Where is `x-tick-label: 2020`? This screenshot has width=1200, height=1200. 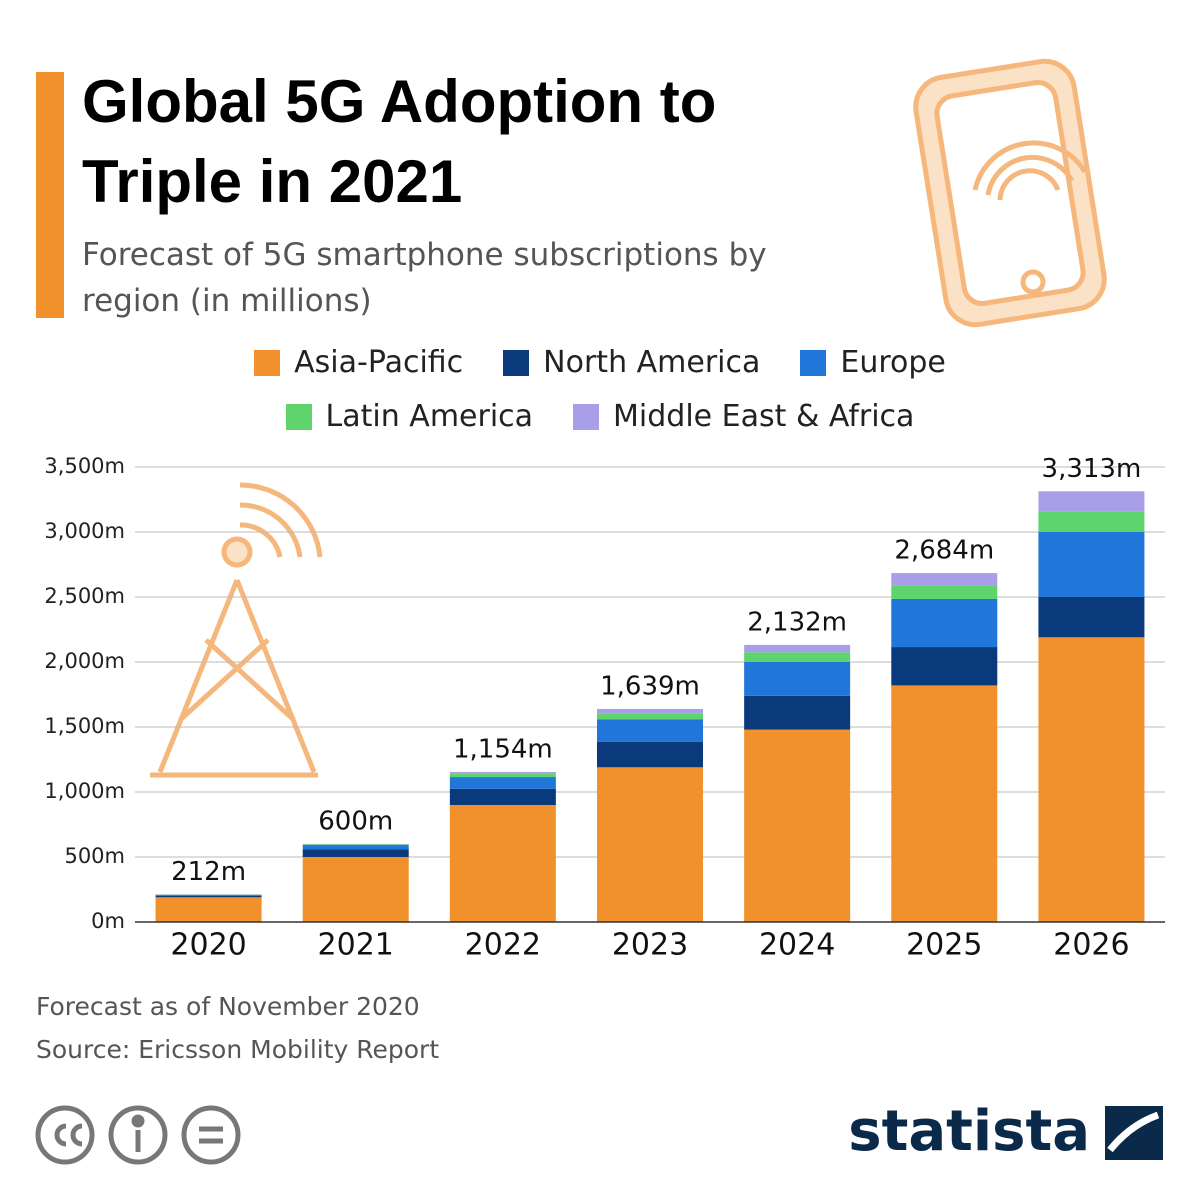 x-tick-label: 2020 is located at coordinates (208, 945).